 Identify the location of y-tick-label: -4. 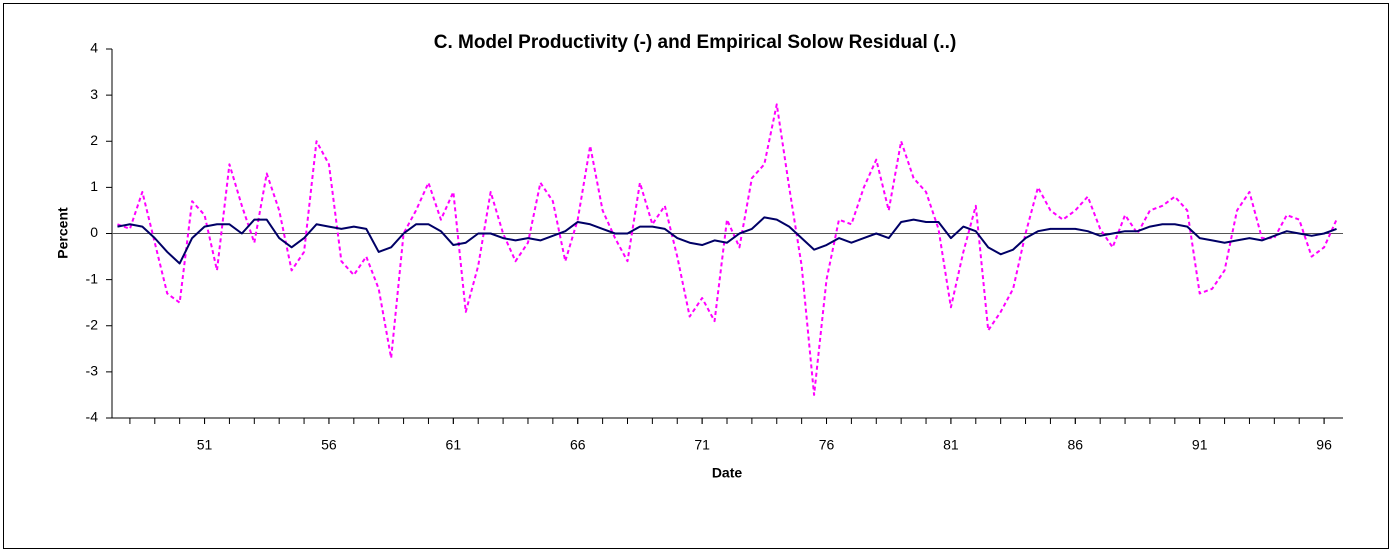
(92, 417).